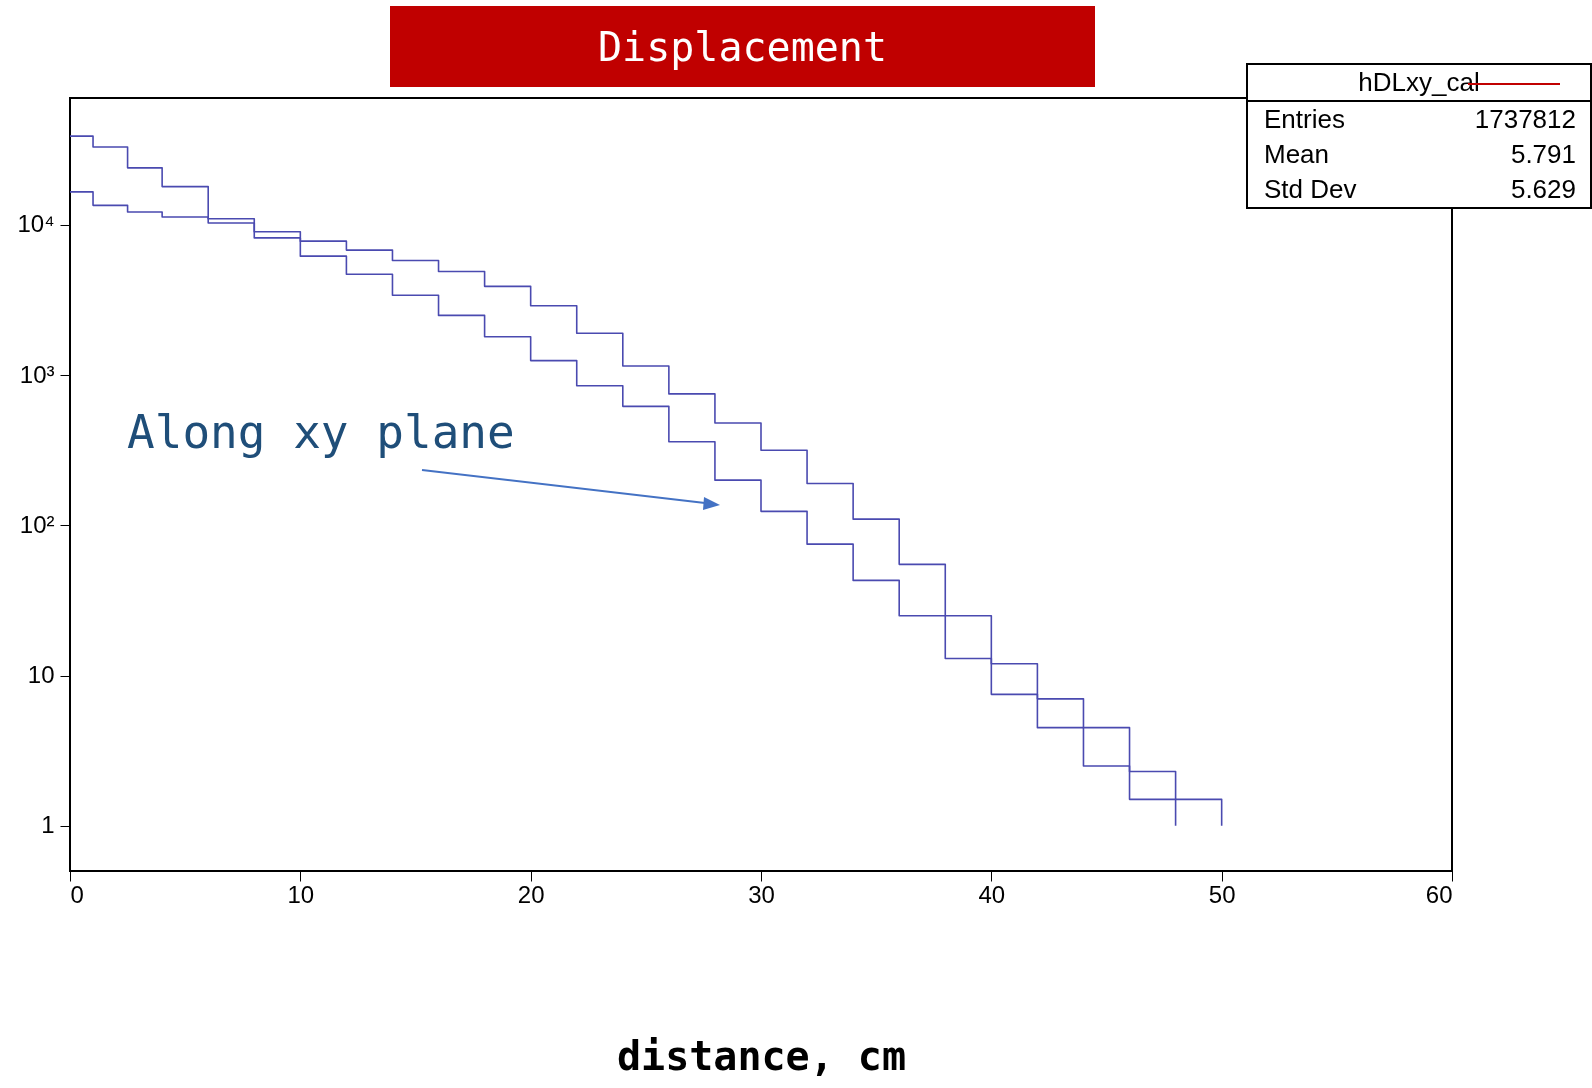 Image resolution: width=1592 pixels, height=1088 pixels. Describe the element at coordinates (742, 46) in the screenshot. I see `chart-title: Displacement` at that location.